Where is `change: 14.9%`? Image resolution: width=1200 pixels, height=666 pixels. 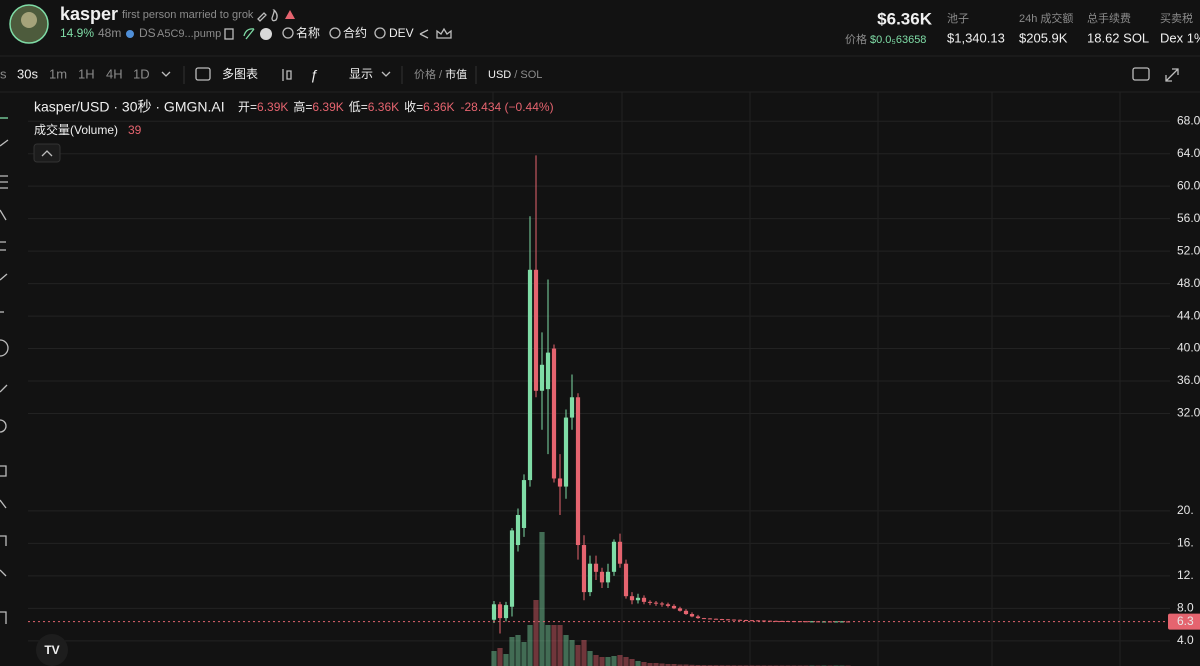 change: 14.9% is located at coordinates (77, 33).